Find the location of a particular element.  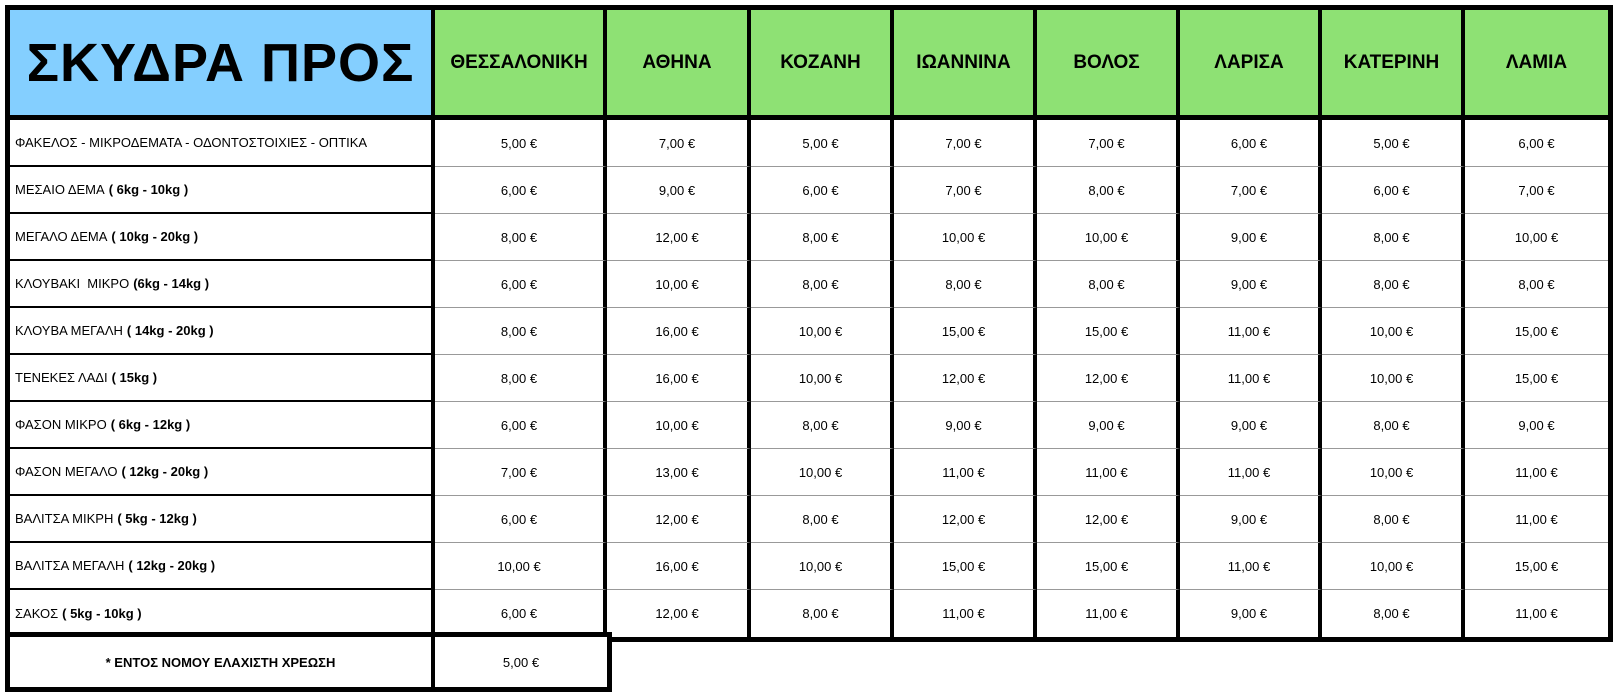

item-name: ΚΛΟΥΒΑ ΜΕΓΑΛΗ is located at coordinates (69, 330).